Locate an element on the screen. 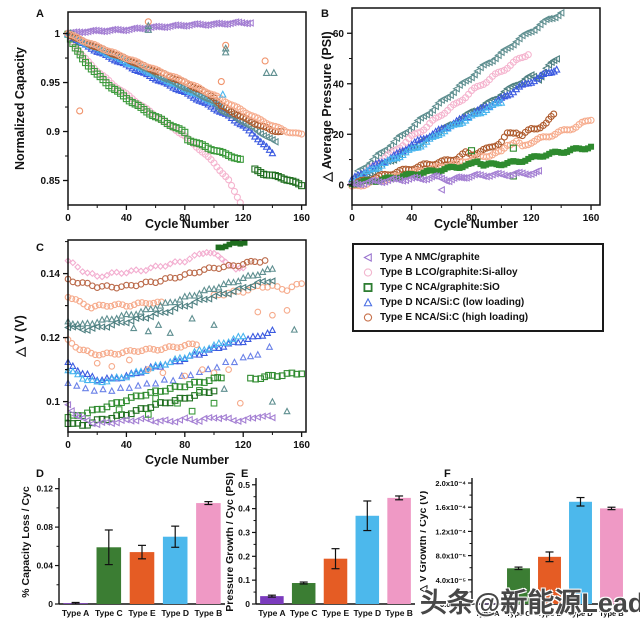 This screenshot has width=640, height=632. legend-label: Type D NCA/Si:C (low loading) is located at coordinates (452, 302).